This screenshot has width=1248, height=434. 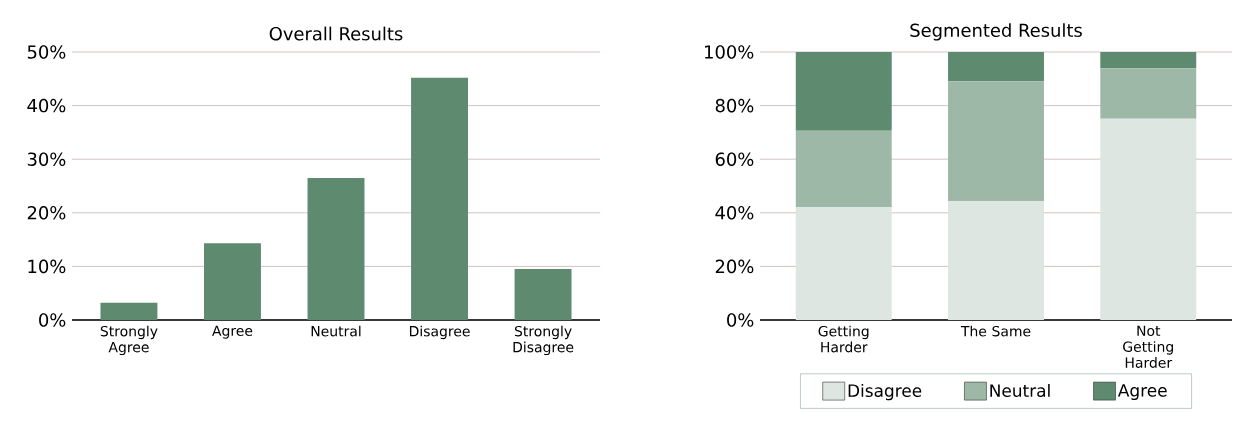 I want to click on y-tick-label: 100%, so click(x=729, y=52).